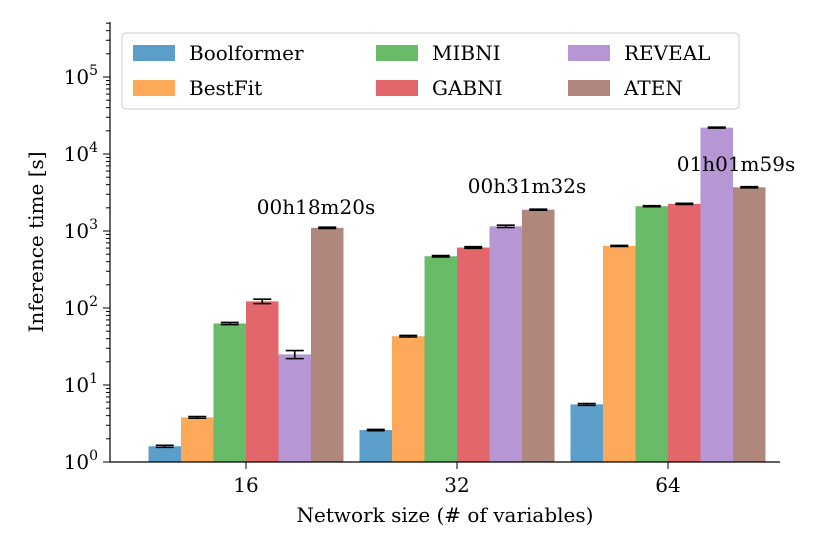 The height and width of the screenshot is (554, 830). Describe the element at coordinates (245, 485) in the screenshot. I see `x-tick-label: 16` at that location.